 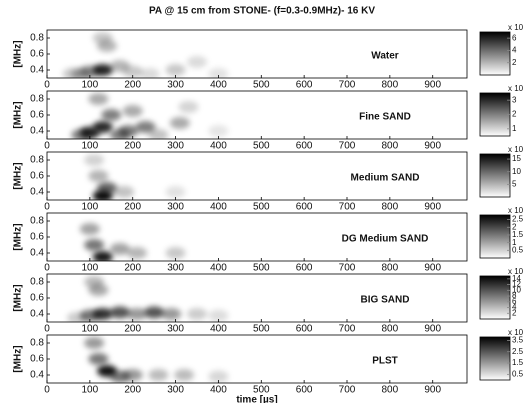 What do you see at coordinates (517, 219) in the screenshot?
I see `colorbar-tick-label: 2.5` at bounding box center [517, 219].